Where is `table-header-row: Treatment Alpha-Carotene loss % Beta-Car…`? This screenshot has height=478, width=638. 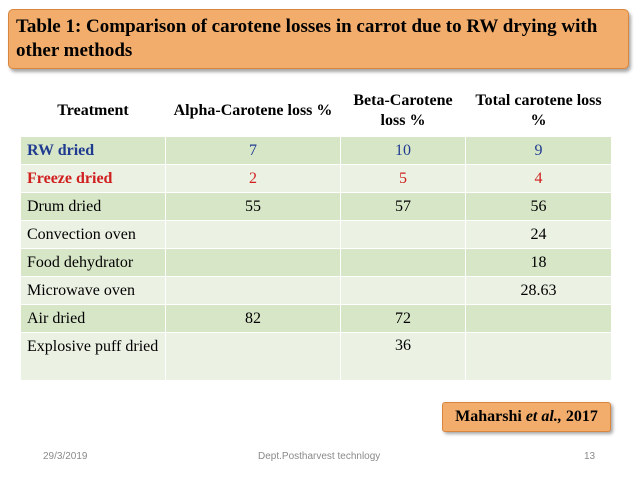
table-header-row: Treatment Alpha-Carotene loss % Beta-Car… is located at coordinates (316, 111).